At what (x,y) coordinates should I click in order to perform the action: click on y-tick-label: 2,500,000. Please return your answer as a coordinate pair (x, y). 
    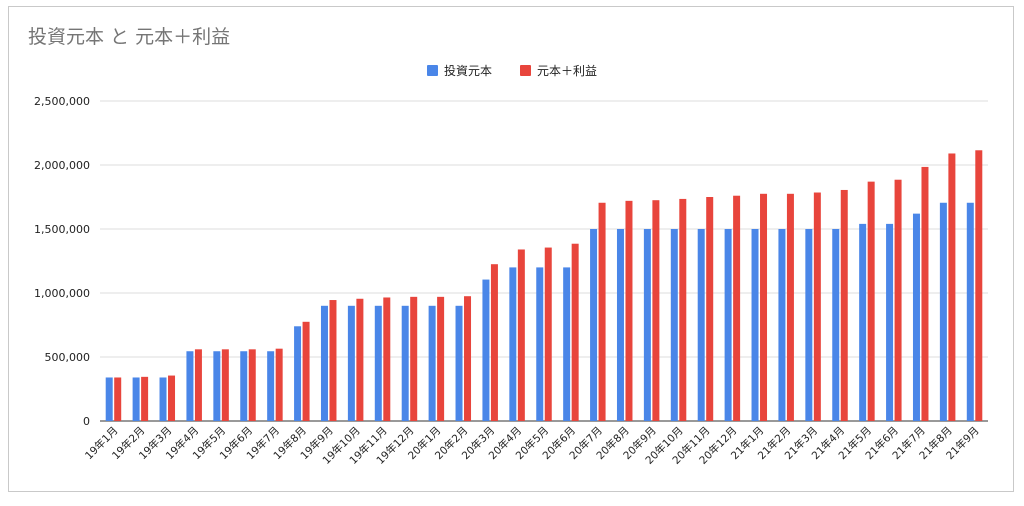
    Looking at the image, I should click on (62, 101).